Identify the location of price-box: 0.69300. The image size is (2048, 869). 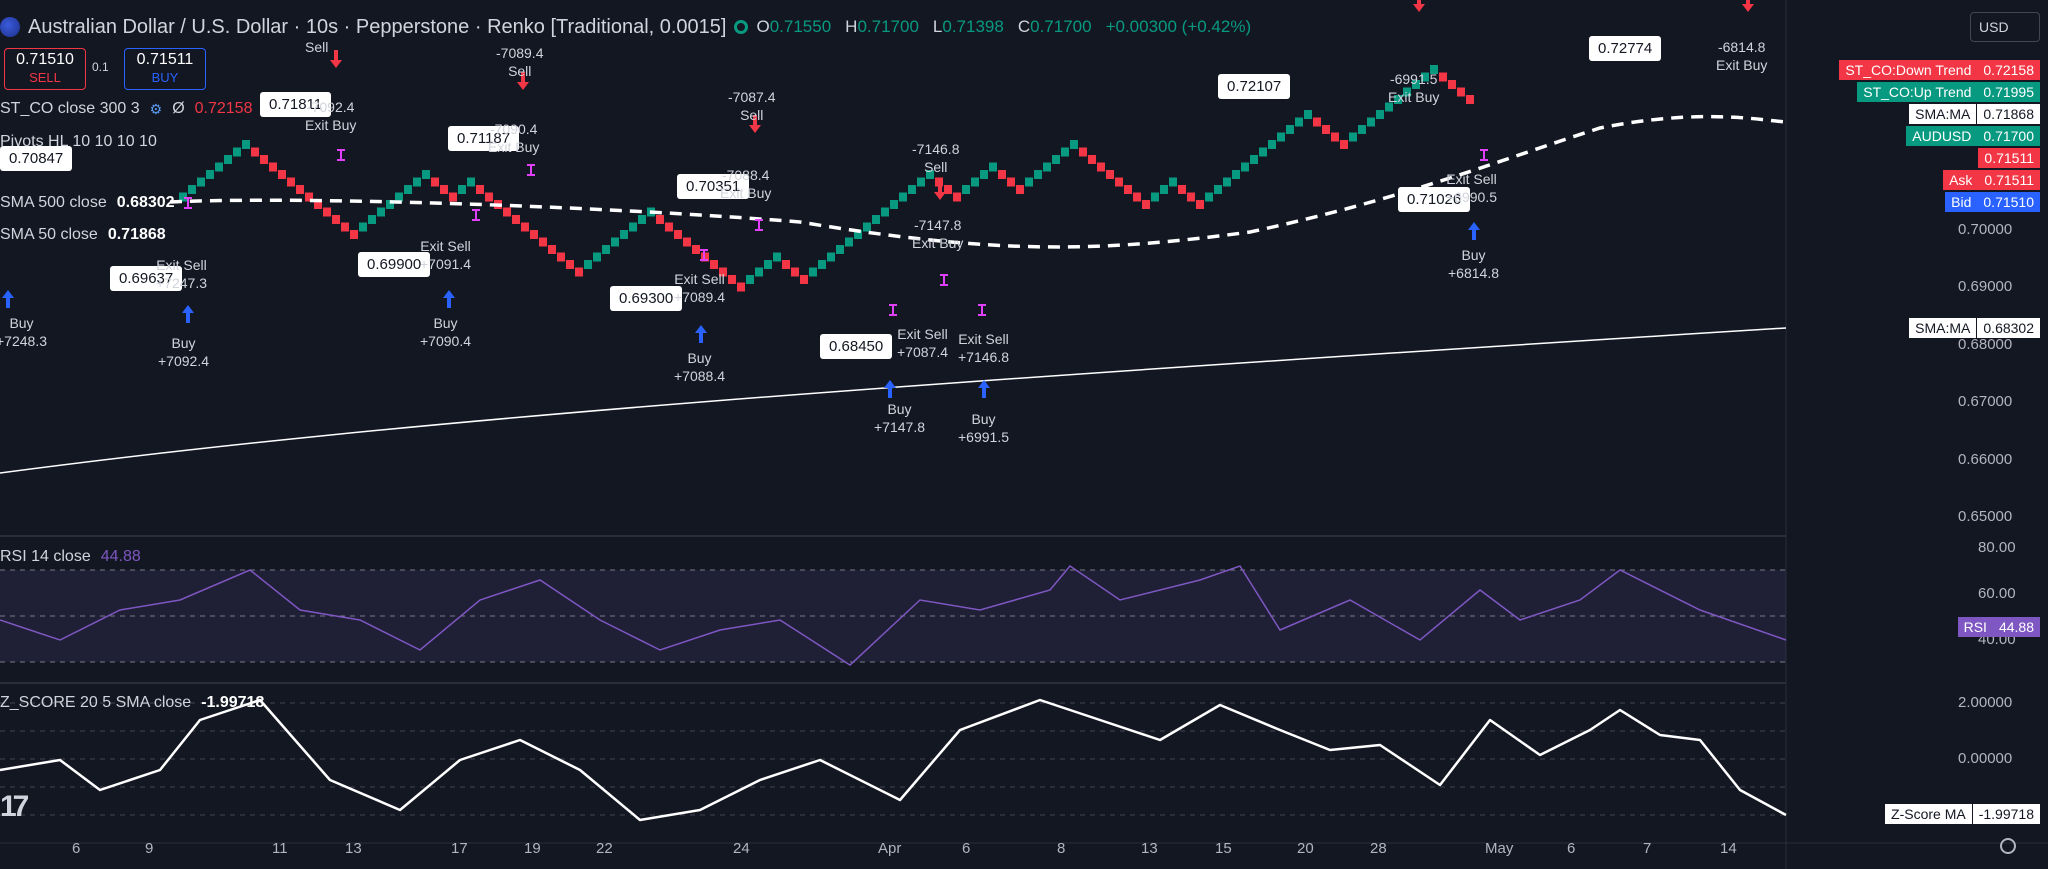
(646, 298).